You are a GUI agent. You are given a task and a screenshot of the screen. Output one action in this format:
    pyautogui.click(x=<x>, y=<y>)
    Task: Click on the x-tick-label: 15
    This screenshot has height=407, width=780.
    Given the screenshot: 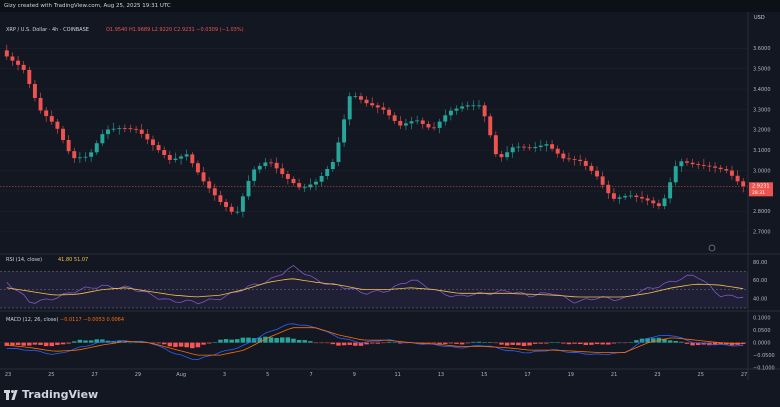 What is the action you would take?
    pyautogui.click(x=484, y=375)
    